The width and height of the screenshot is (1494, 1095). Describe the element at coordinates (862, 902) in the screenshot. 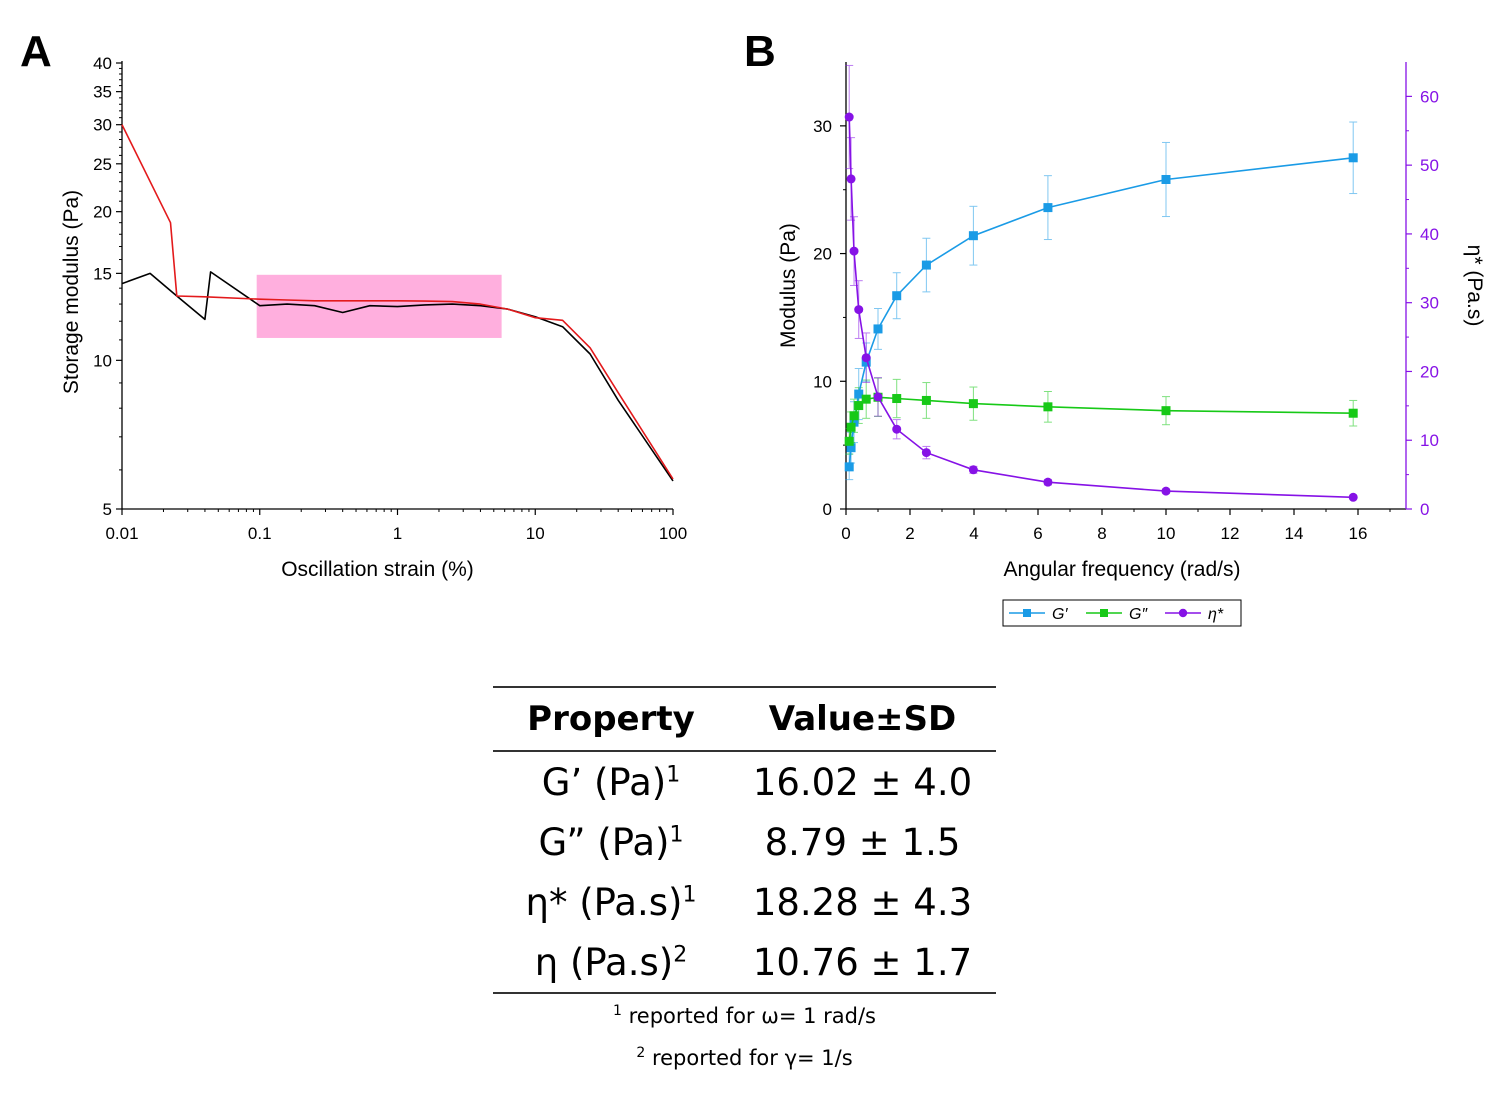

I see `value-cell: 18.28 ± 4.3` at that location.